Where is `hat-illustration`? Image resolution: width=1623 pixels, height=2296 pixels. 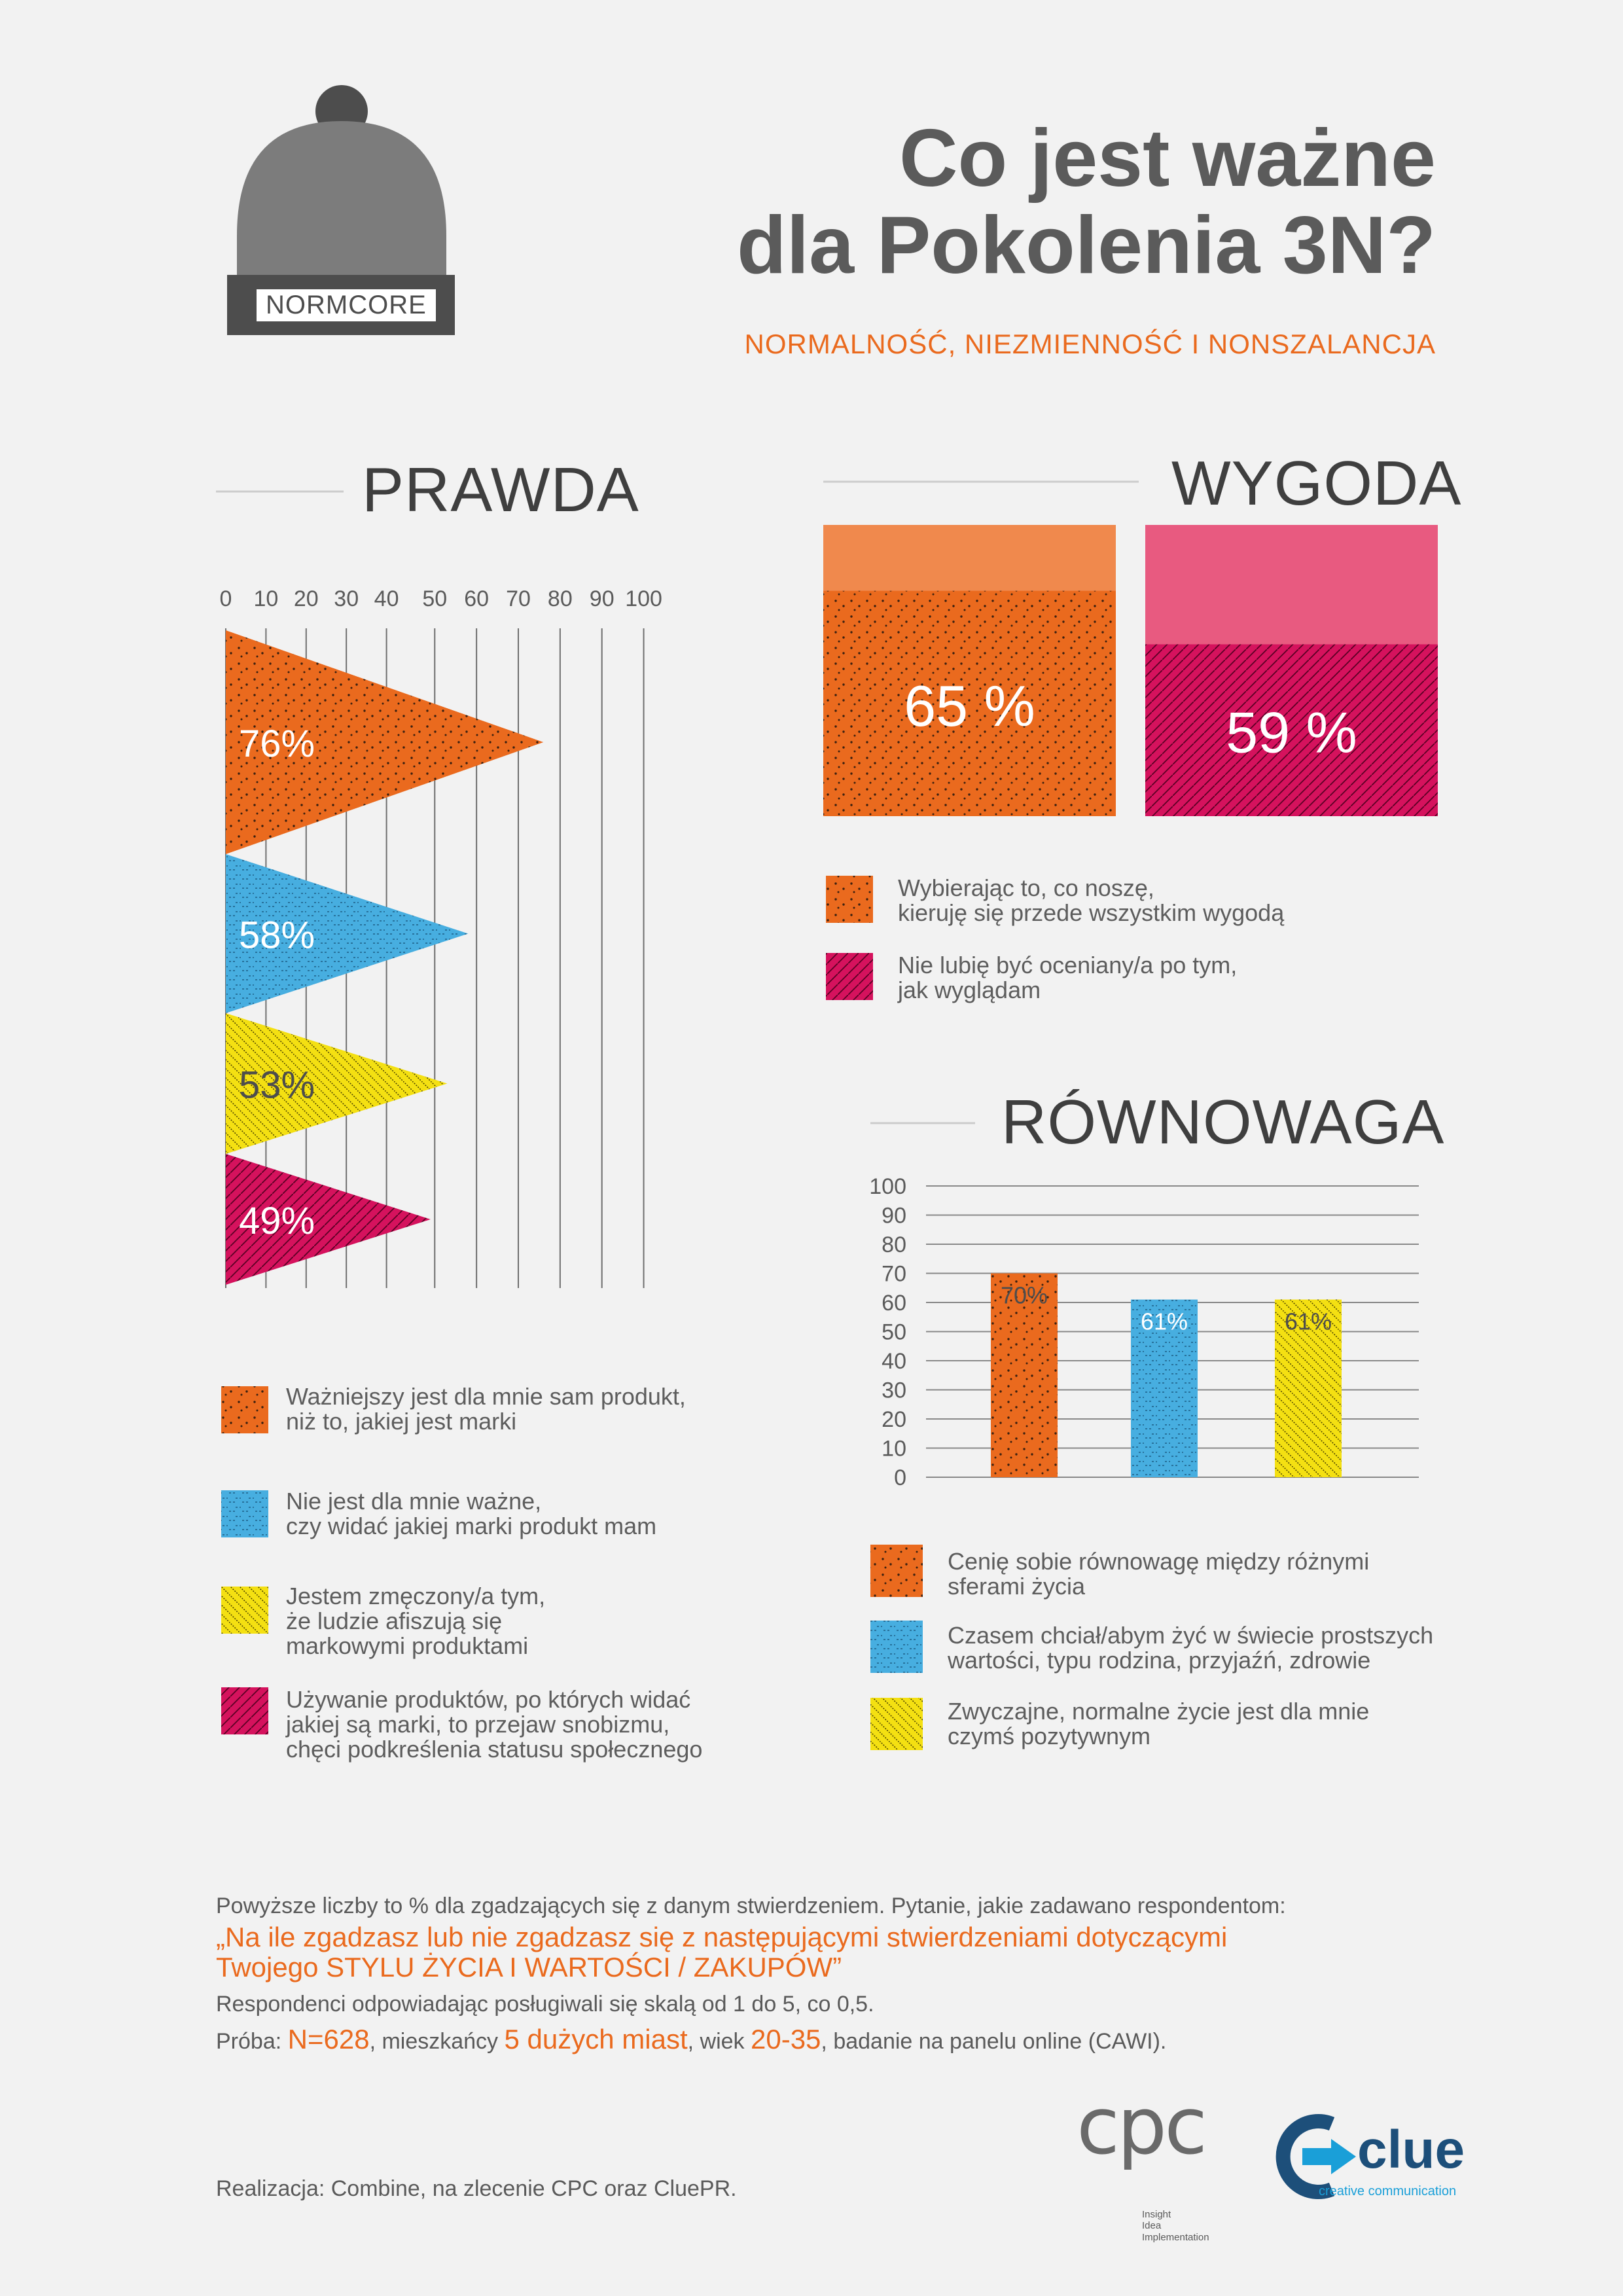 hat-illustration is located at coordinates (341, 210).